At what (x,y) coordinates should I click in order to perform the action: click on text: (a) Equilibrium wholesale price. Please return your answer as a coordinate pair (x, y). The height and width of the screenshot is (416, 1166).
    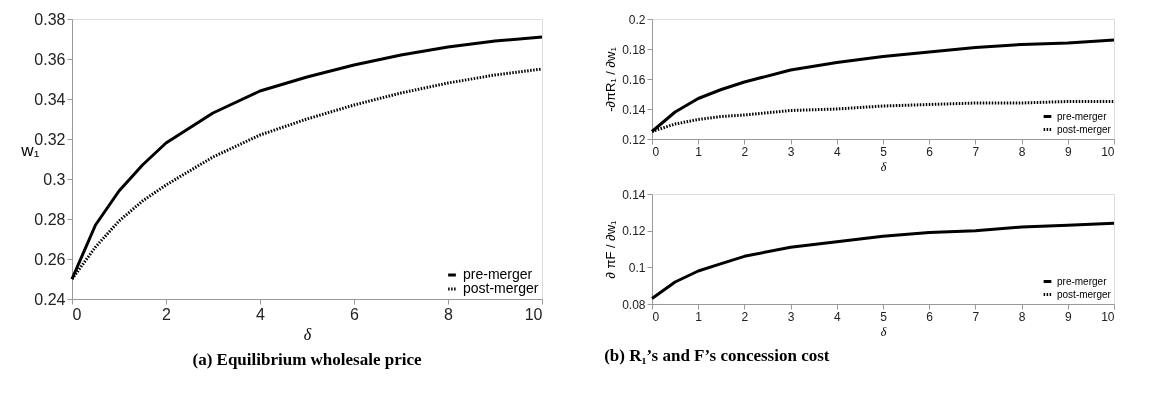
    Looking at the image, I should click on (307, 359).